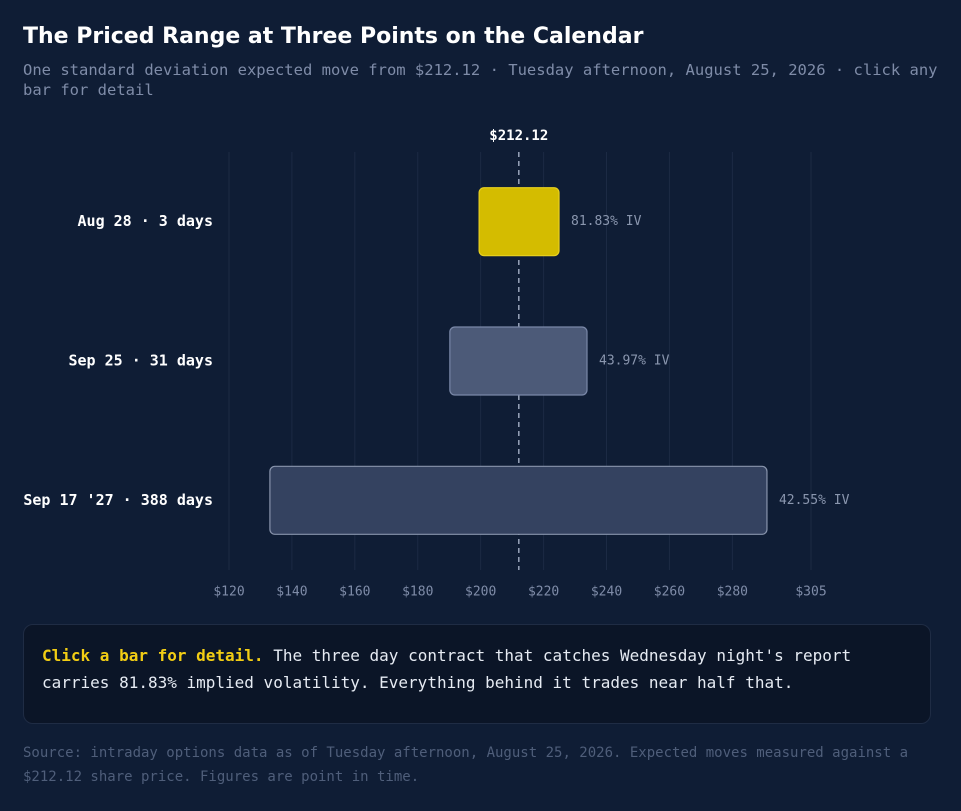 The image size is (961, 811). Describe the element at coordinates (814, 500) in the screenshot. I see `iv-label: 42.55% IV` at that location.